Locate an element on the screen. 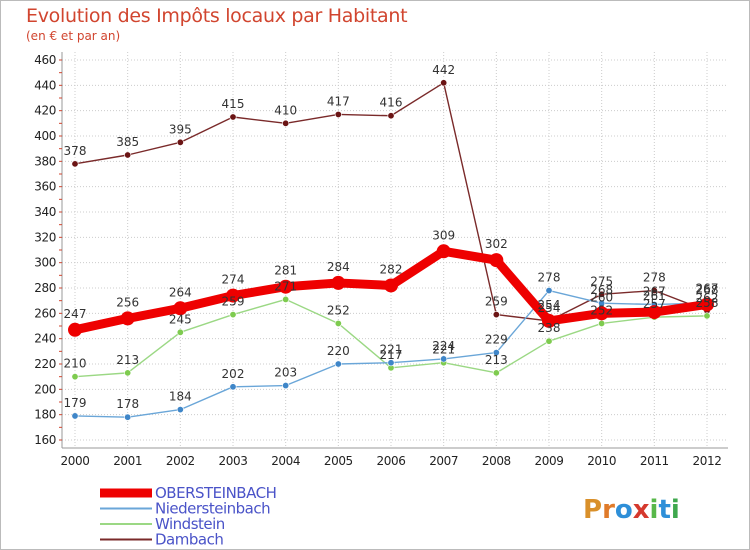 The width and height of the screenshot is (750, 550). data-label-obersteinbach: 274 is located at coordinates (233, 280).